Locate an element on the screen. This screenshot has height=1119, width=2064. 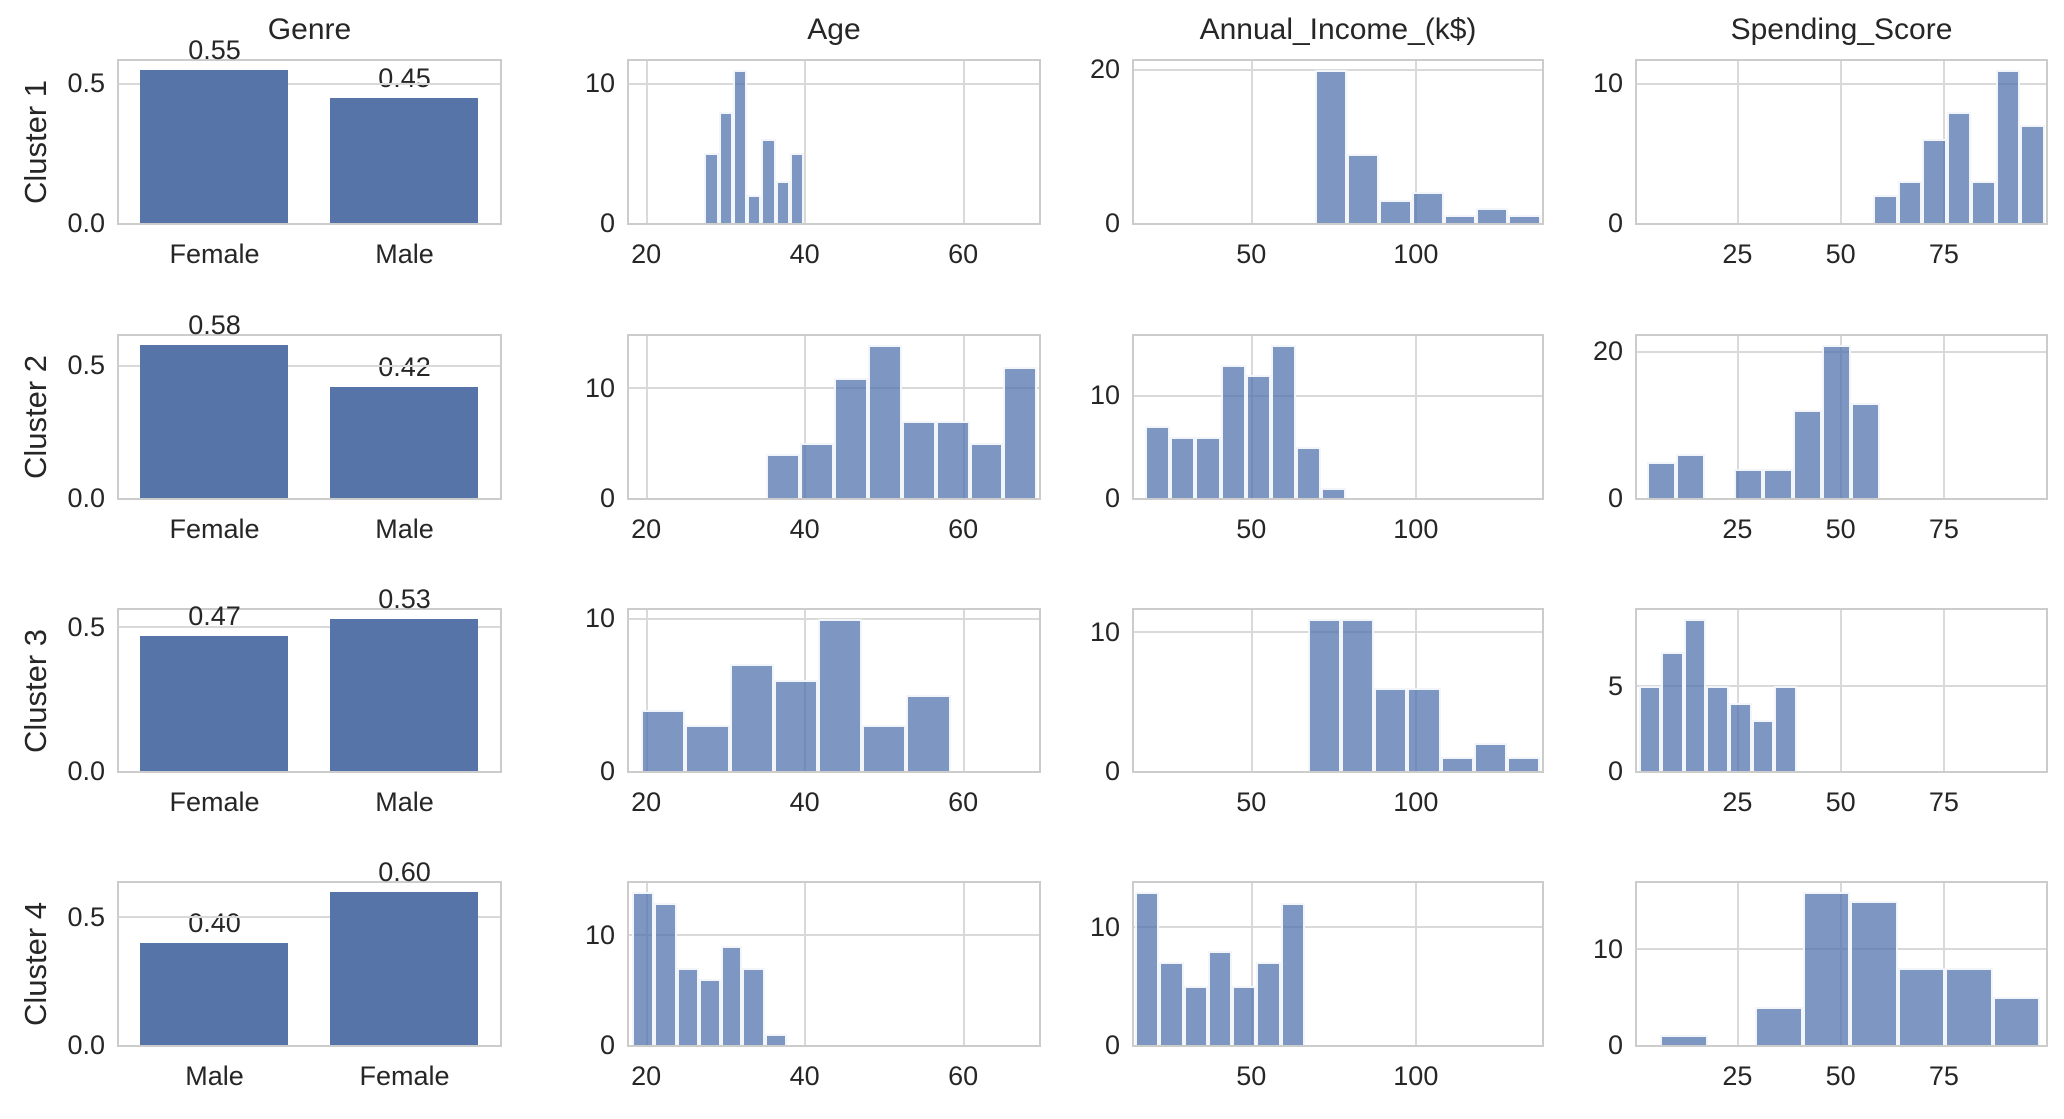
bar-value-label: 0.53 is located at coordinates (404, 599).